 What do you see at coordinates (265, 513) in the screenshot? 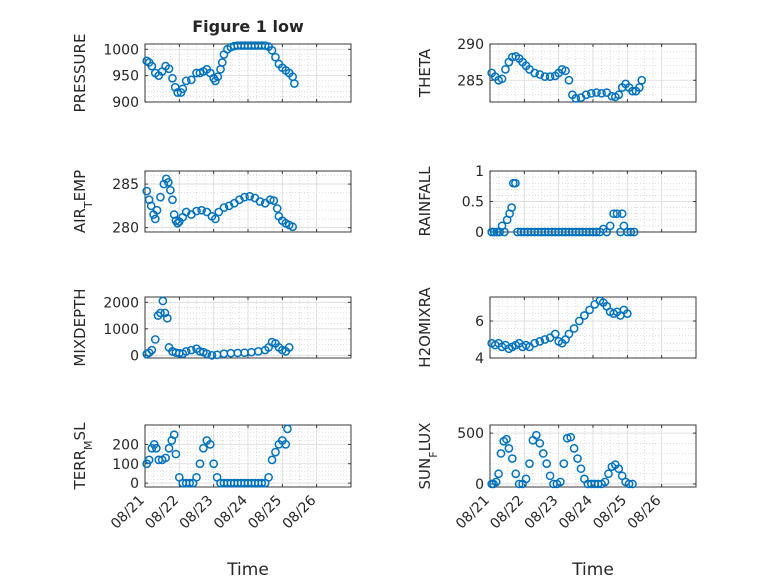
I see `x-tick-label: 08/25` at bounding box center [265, 513].